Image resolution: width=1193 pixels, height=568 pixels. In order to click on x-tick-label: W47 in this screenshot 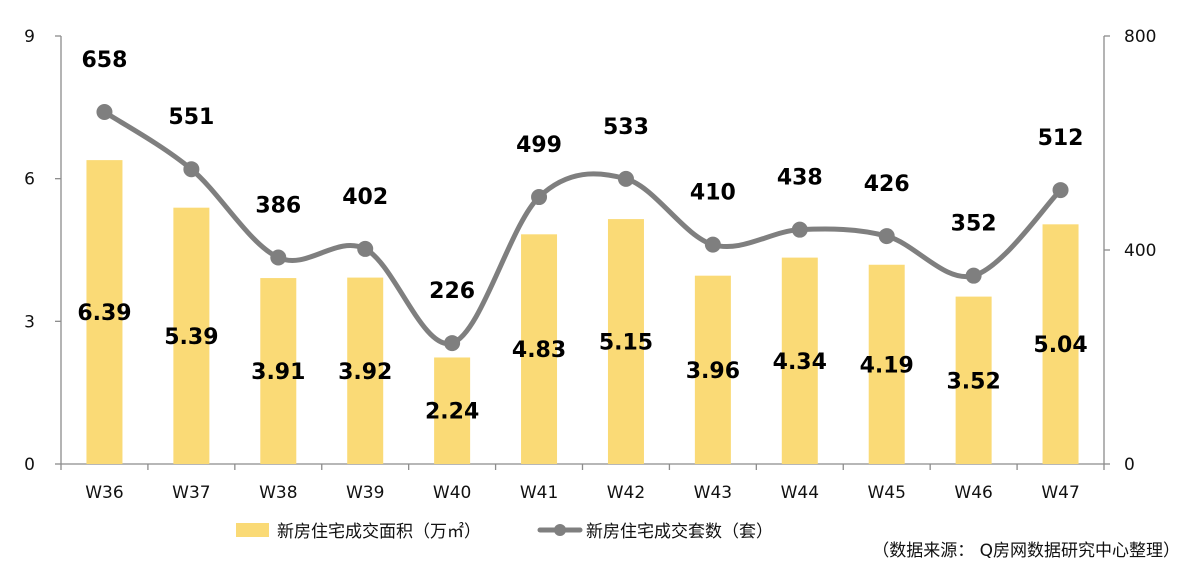, I will do `click(1060, 493)`.